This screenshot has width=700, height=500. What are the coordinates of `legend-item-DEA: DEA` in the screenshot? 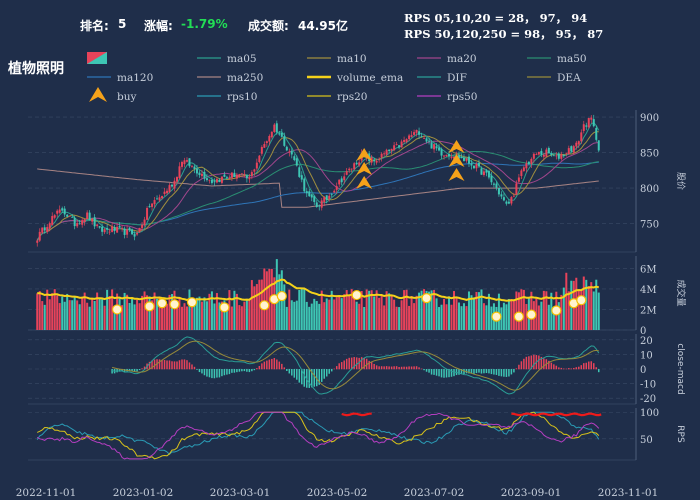 It's located at (554, 78).